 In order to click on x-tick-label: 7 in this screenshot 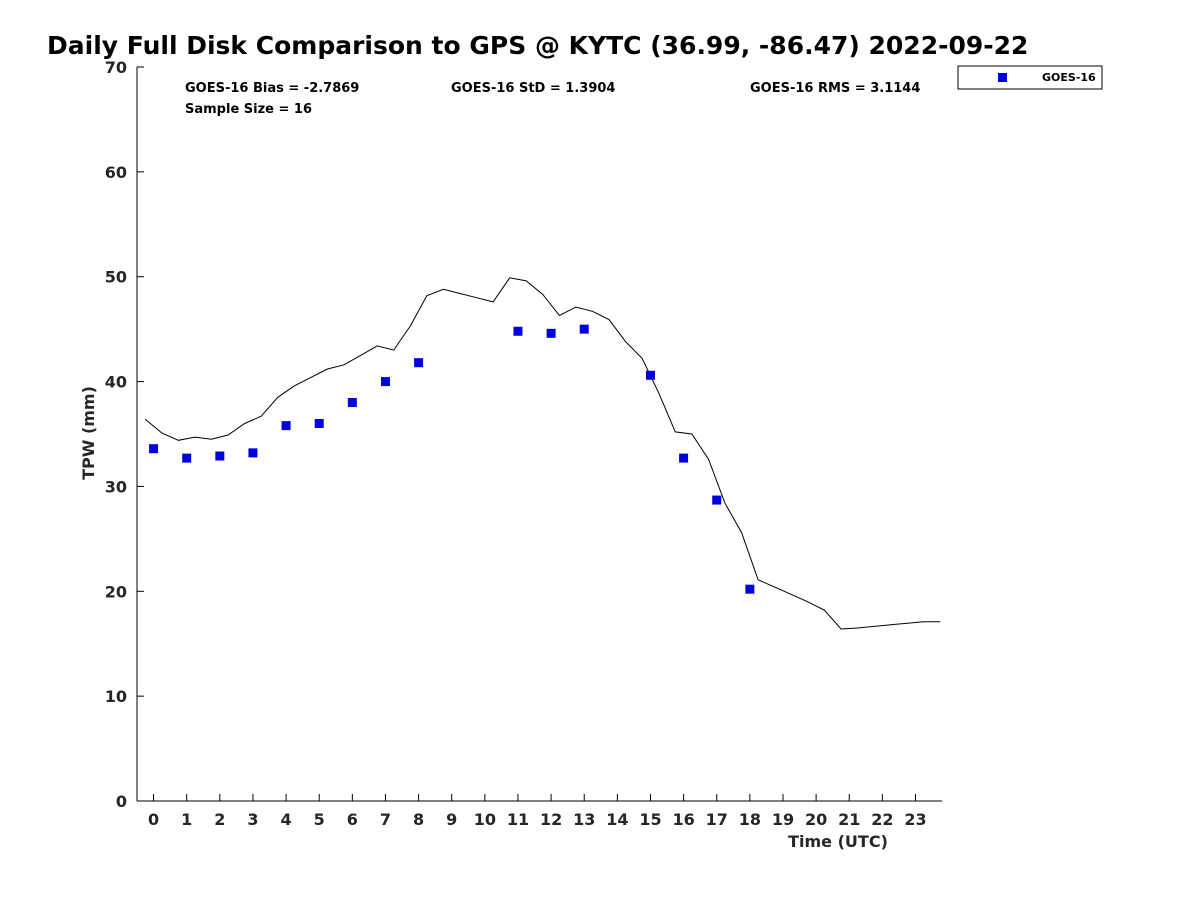, I will do `click(385, 819)`.